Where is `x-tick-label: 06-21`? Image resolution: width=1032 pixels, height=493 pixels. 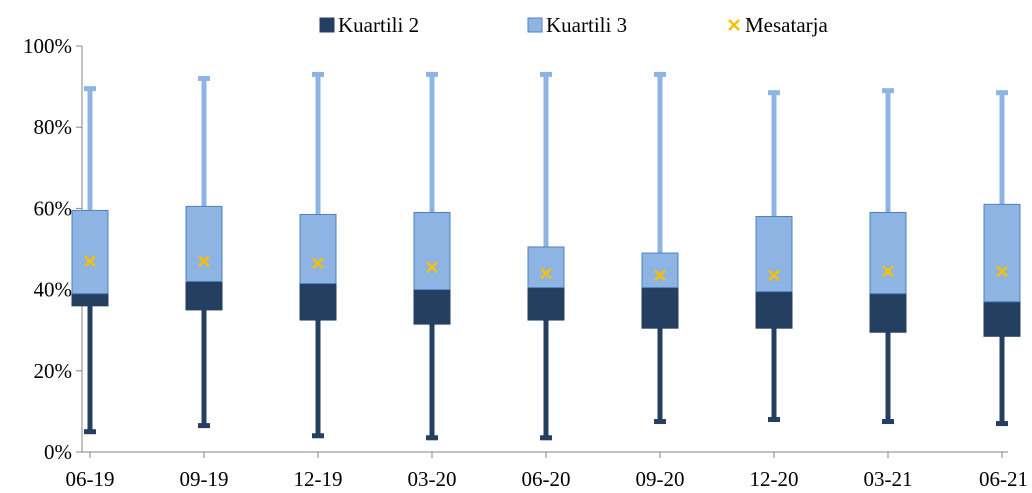
x-tick-label: 06-21 is located at coordinates (1003, 479).